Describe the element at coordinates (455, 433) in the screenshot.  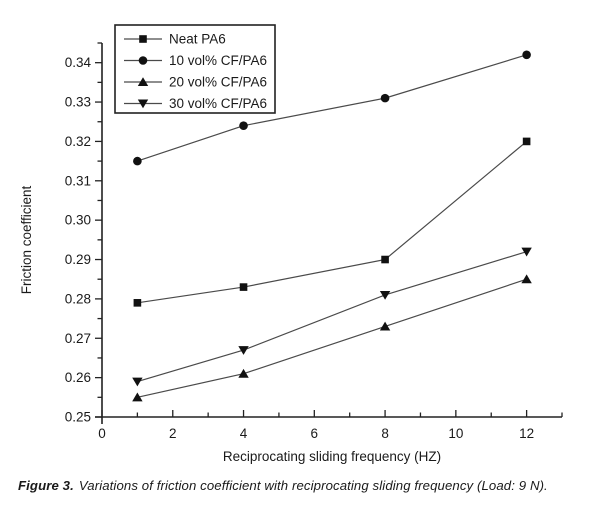
I see `x-tick-label: 10` at that location.